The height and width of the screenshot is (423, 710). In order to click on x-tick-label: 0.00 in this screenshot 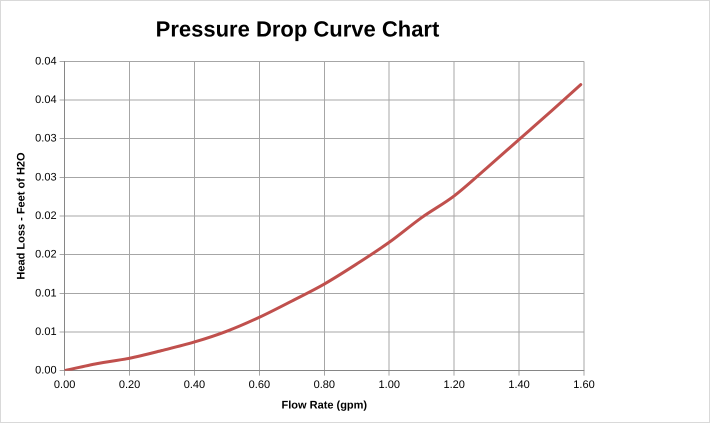, I will do `click(65, 385)`.